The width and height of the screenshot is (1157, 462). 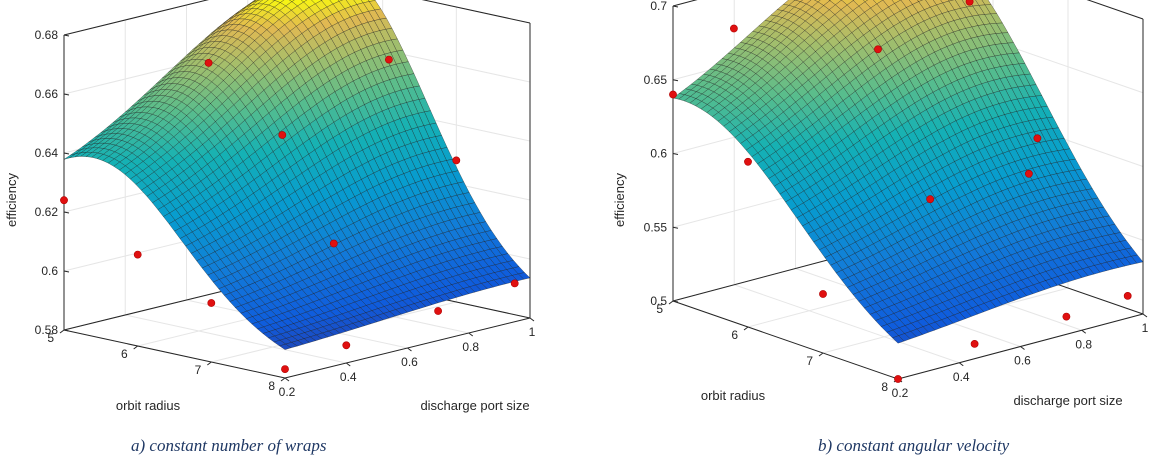 What do you see at coordinates (47, 212) in the screenshot?
I see `z-tick-label: 0.62` at bounding box center [47, 212].